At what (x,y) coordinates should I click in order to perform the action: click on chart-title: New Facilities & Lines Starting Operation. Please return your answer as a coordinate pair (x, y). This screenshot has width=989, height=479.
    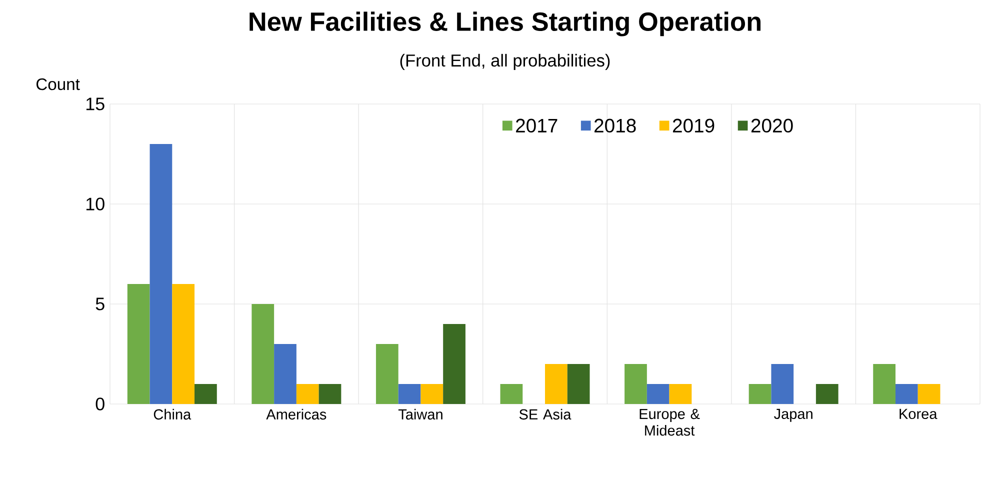
    Looking at the image, I should click on (505, 24).